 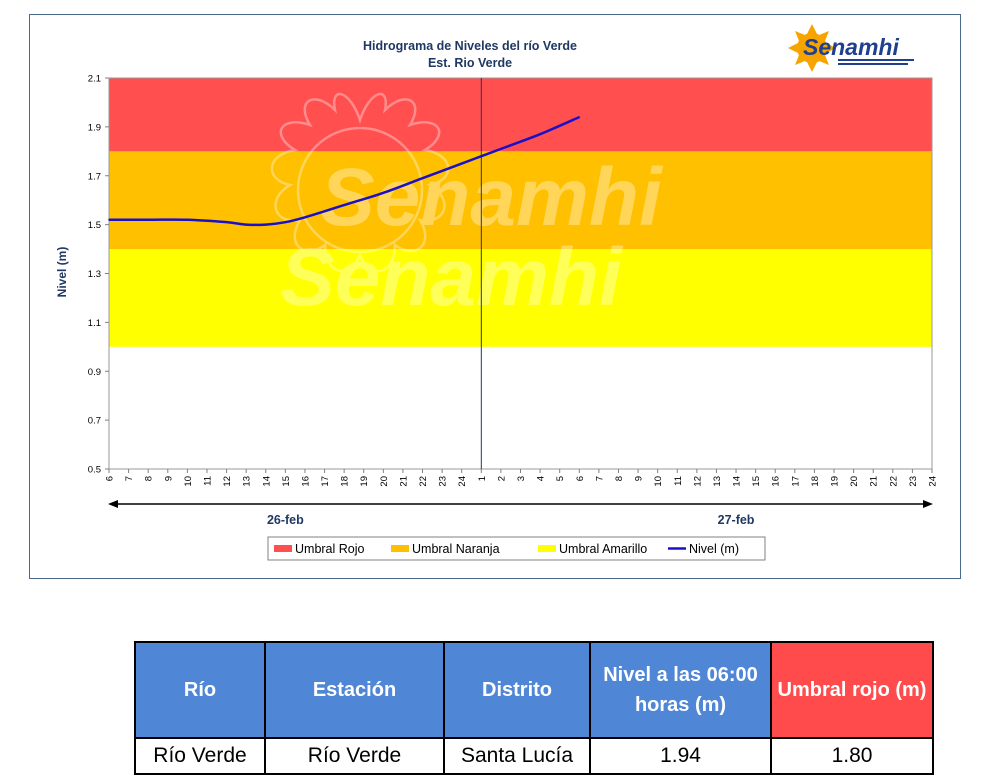 I want to click on date-label: 26-feb, so click(x=285, y=520).